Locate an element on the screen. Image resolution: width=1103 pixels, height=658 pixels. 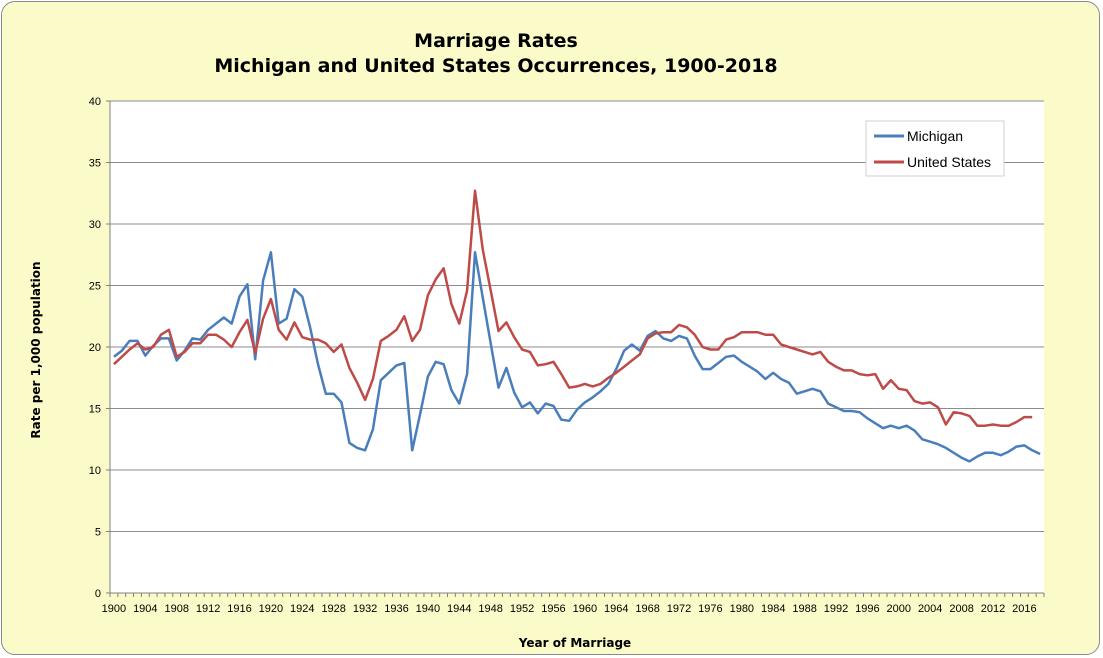
y-tick-label: 35 is located at coordinates (95, 164).